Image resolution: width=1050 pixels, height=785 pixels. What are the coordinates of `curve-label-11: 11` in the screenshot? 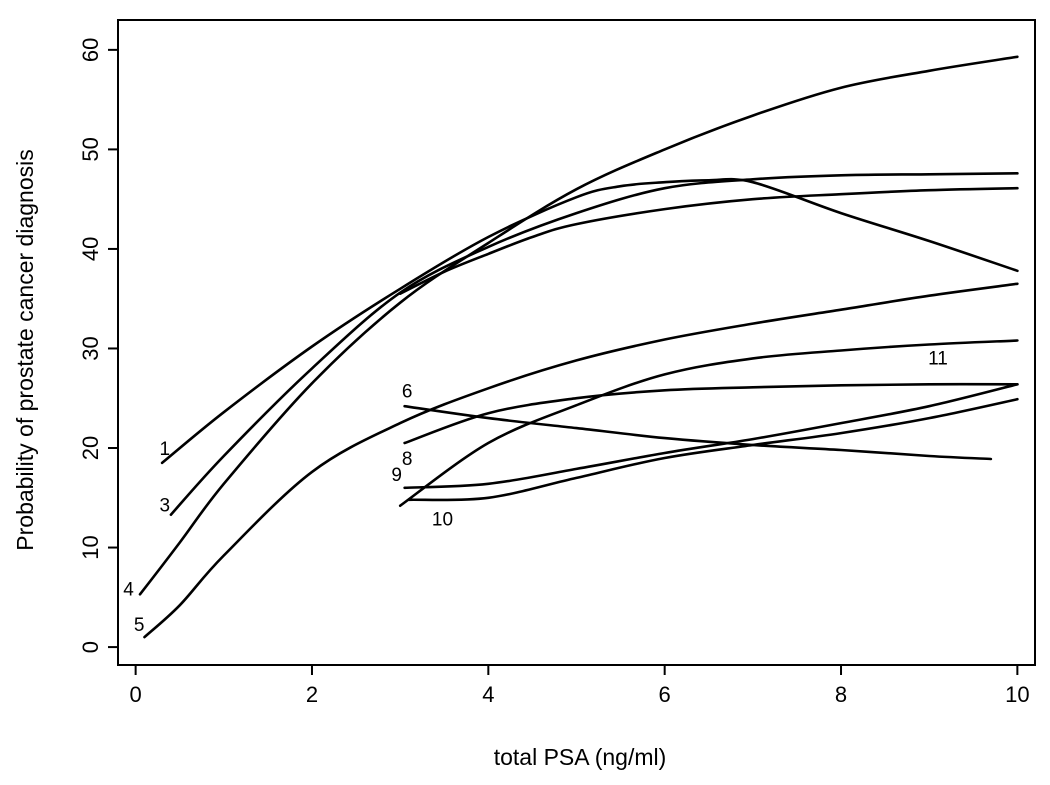 It's located at (938, 358).